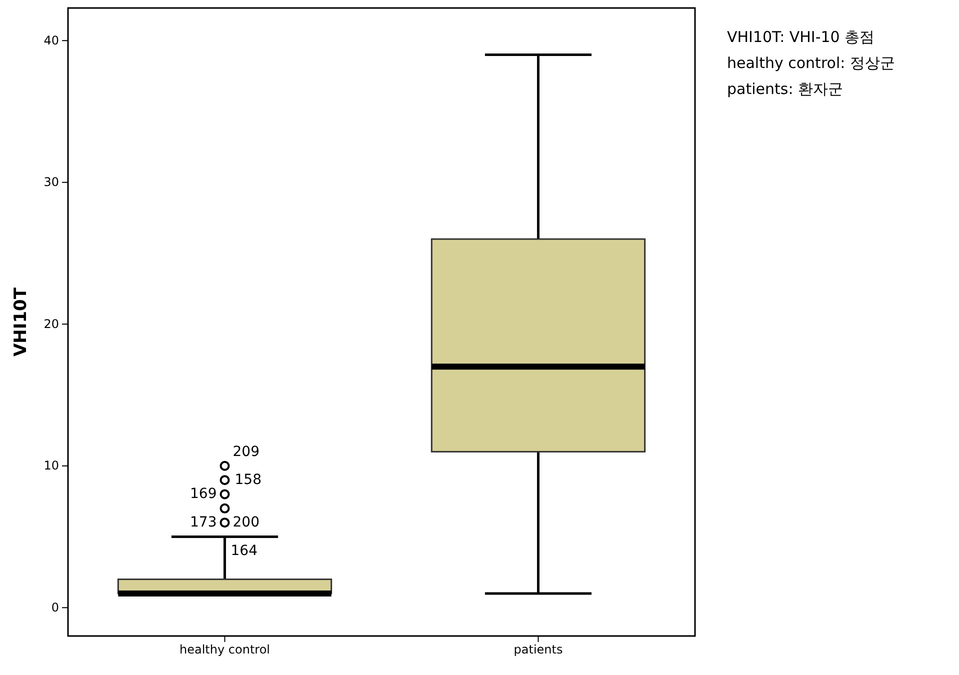  Describe the element at coordinates (225, 649) in the screenshot. I see `x-tick-label: healthy control` at that location.